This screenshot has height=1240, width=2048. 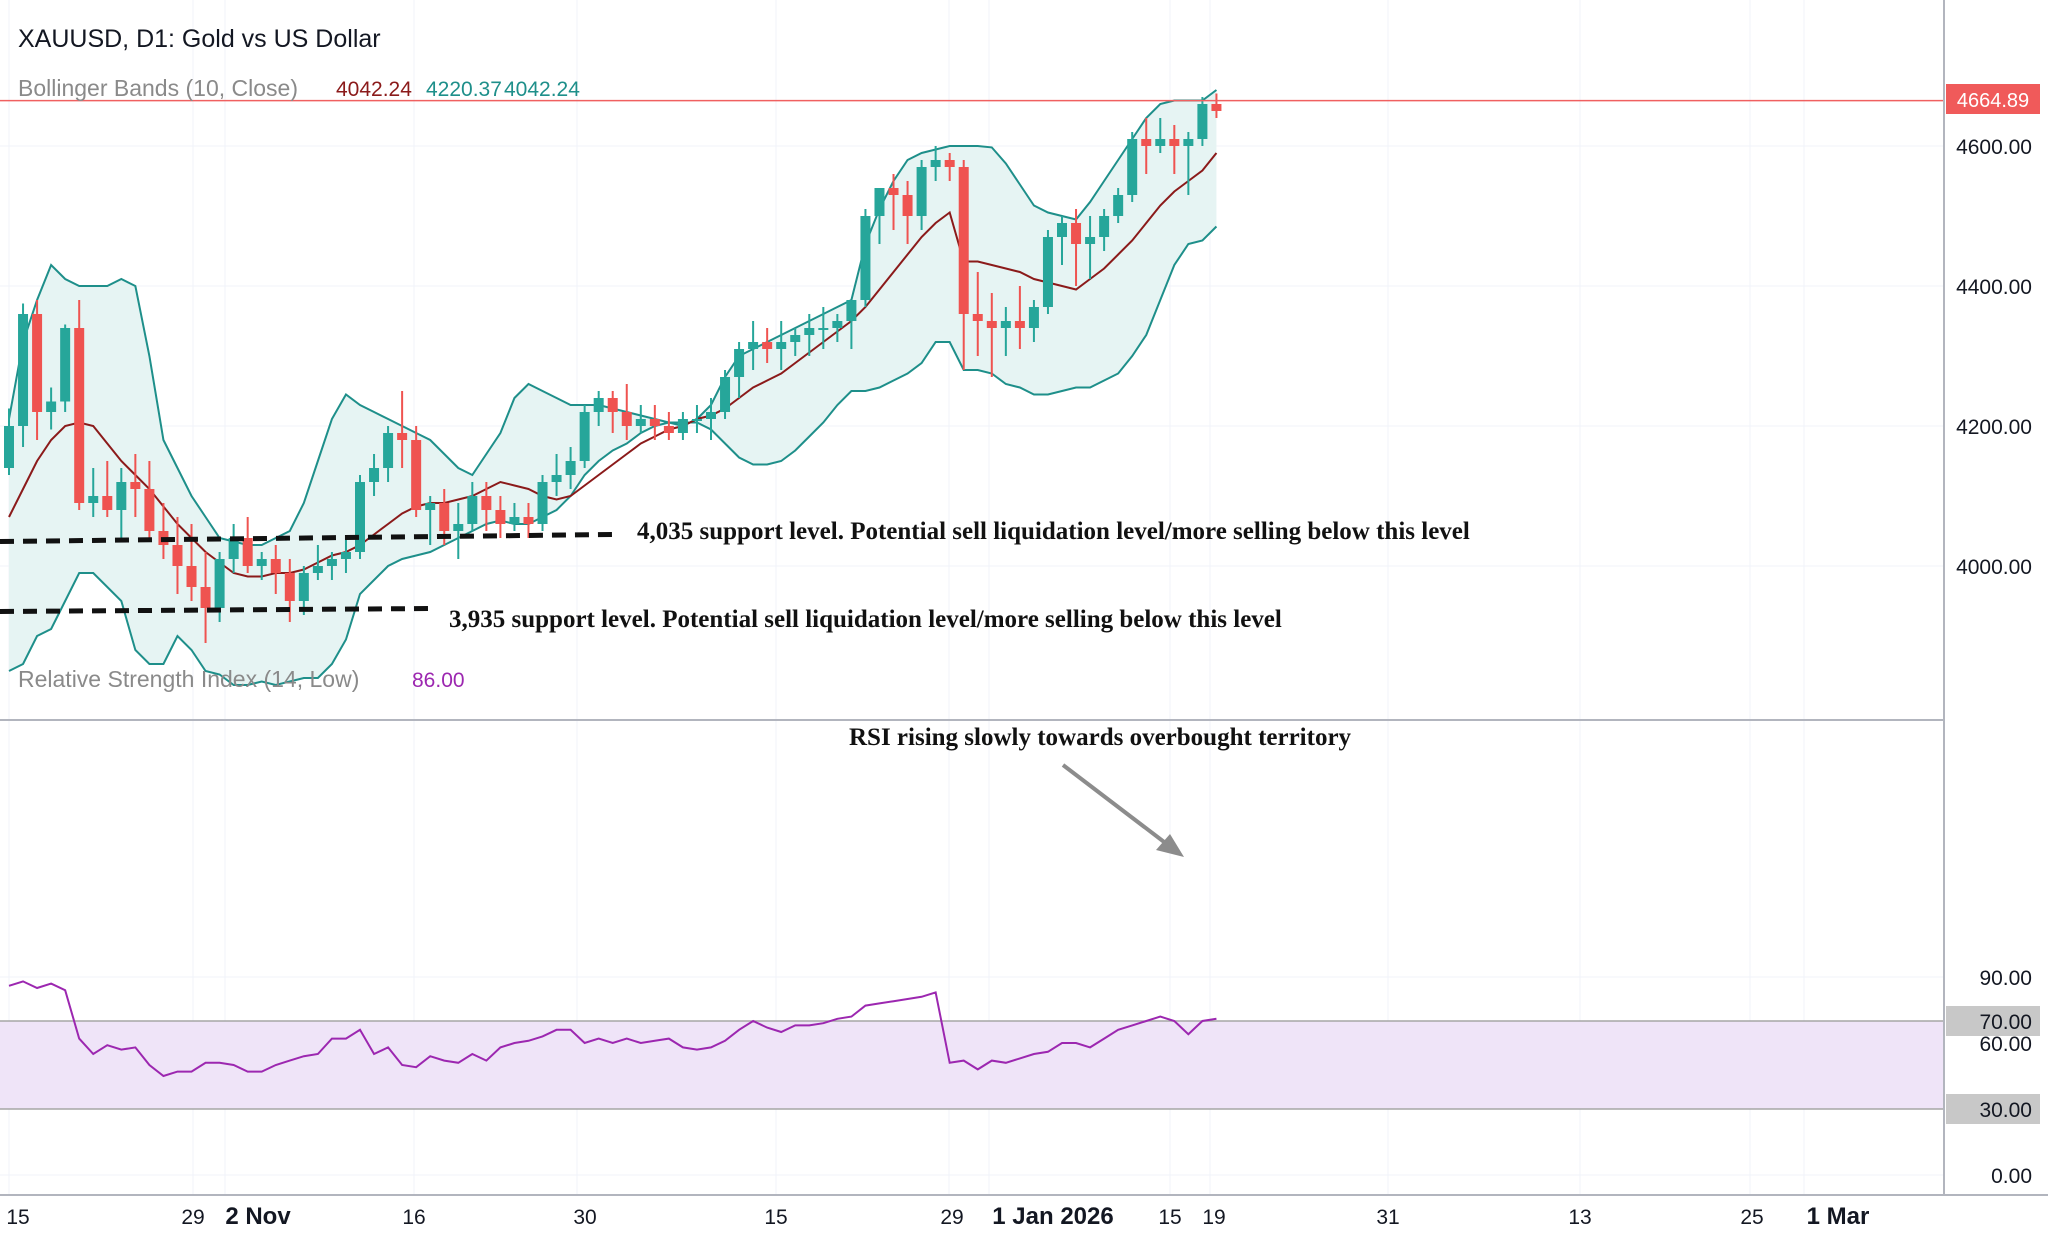 I want to click on current-price-tag, so click(x=1993, y=99).